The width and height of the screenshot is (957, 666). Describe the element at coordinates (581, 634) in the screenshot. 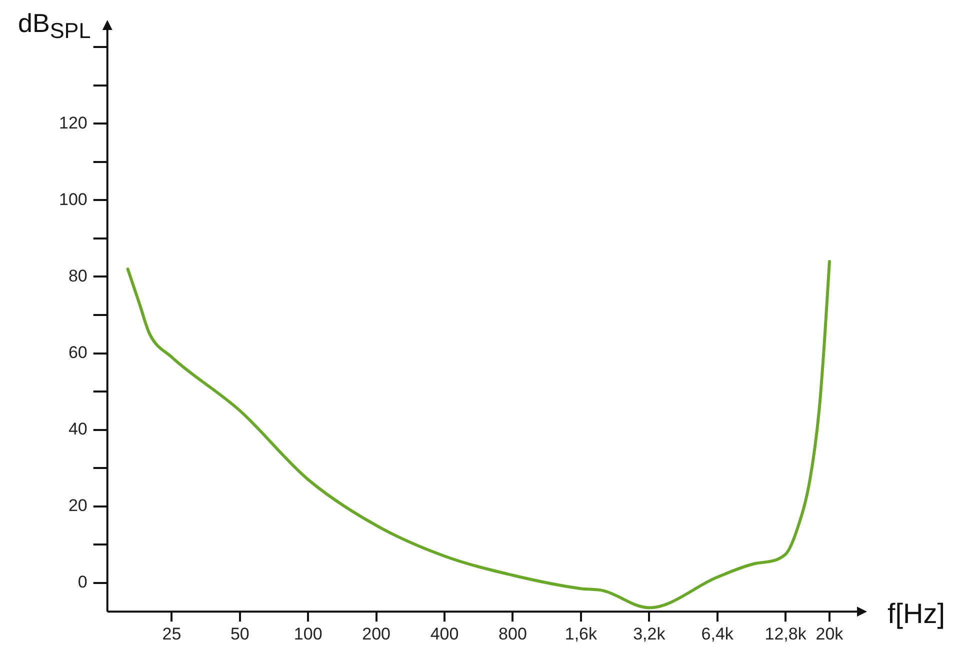

I see `x-tick-label: 1,6k` at that location.